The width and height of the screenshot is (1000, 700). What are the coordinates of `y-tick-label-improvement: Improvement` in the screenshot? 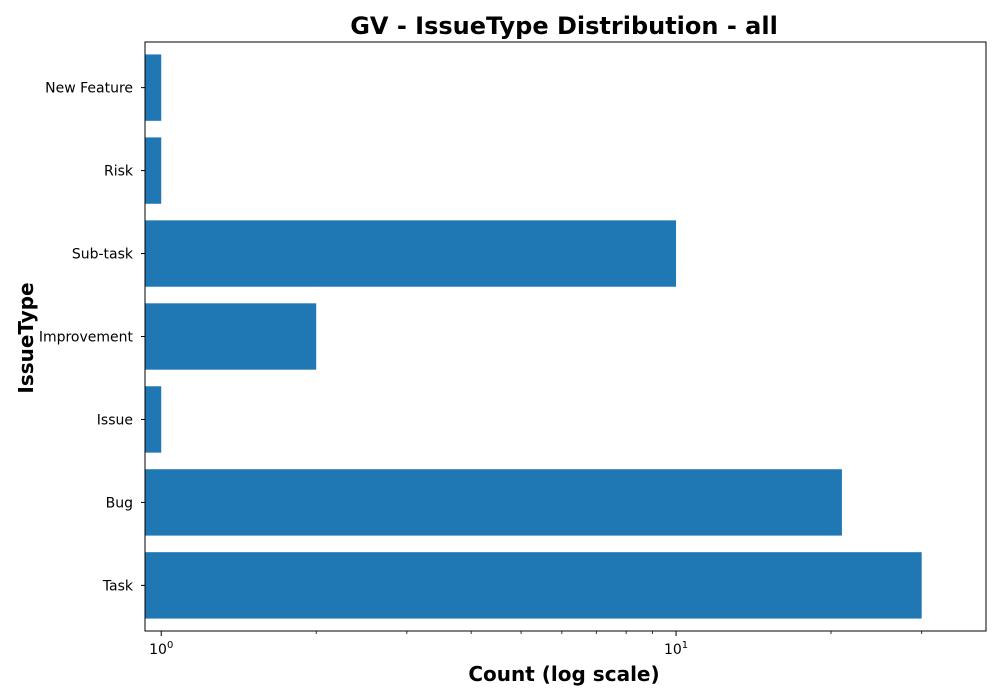 It's located at (86, 338).